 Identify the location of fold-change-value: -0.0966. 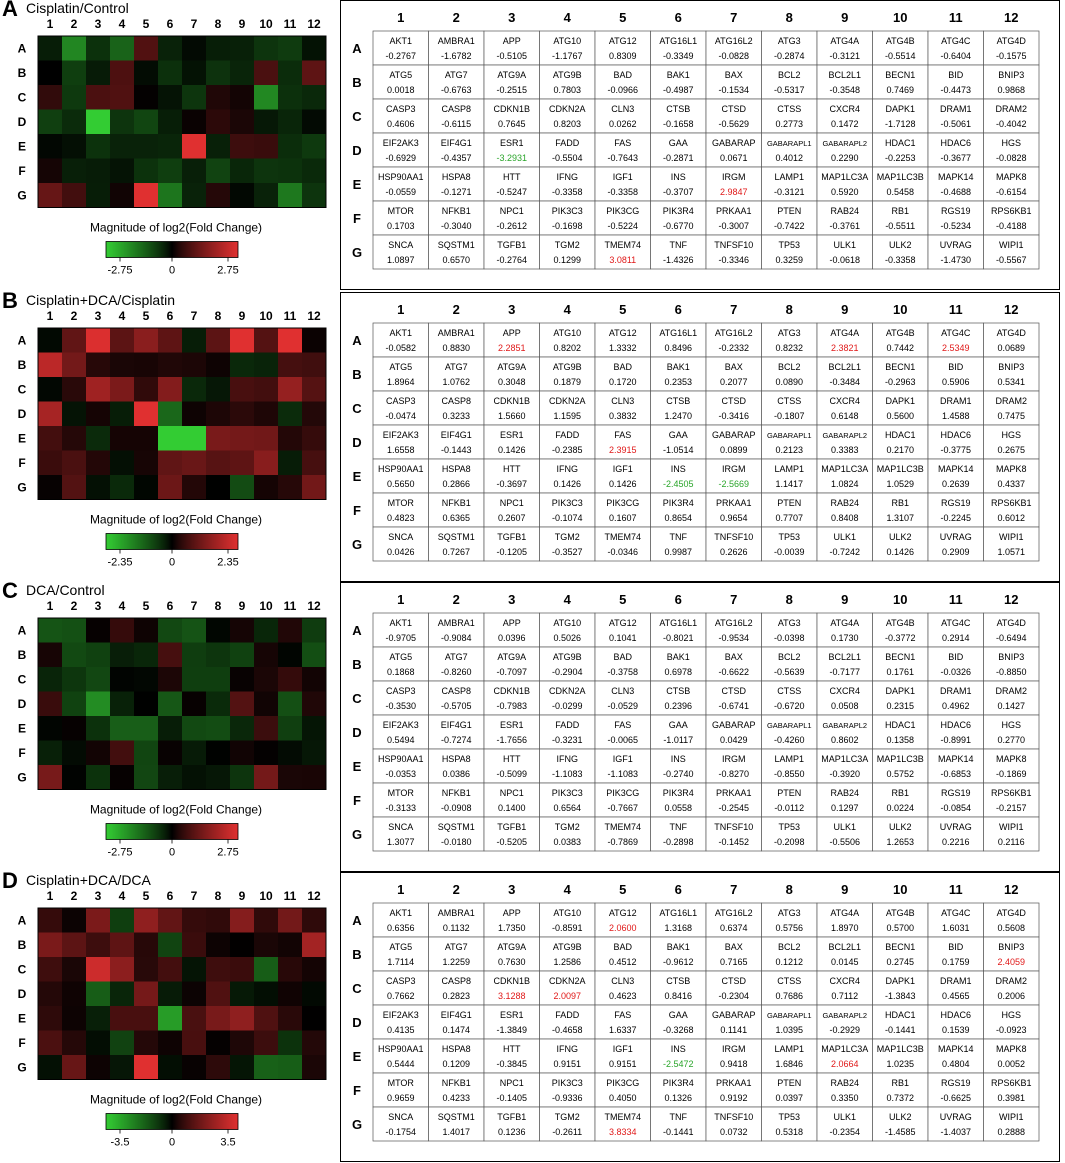
(622, 90).